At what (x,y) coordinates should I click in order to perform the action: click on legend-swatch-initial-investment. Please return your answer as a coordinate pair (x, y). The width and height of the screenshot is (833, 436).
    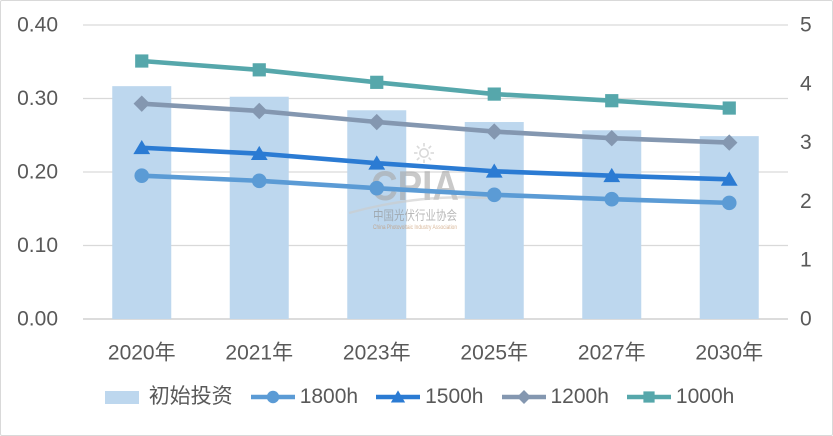
    Looking at the image, I should click on (121, 397).